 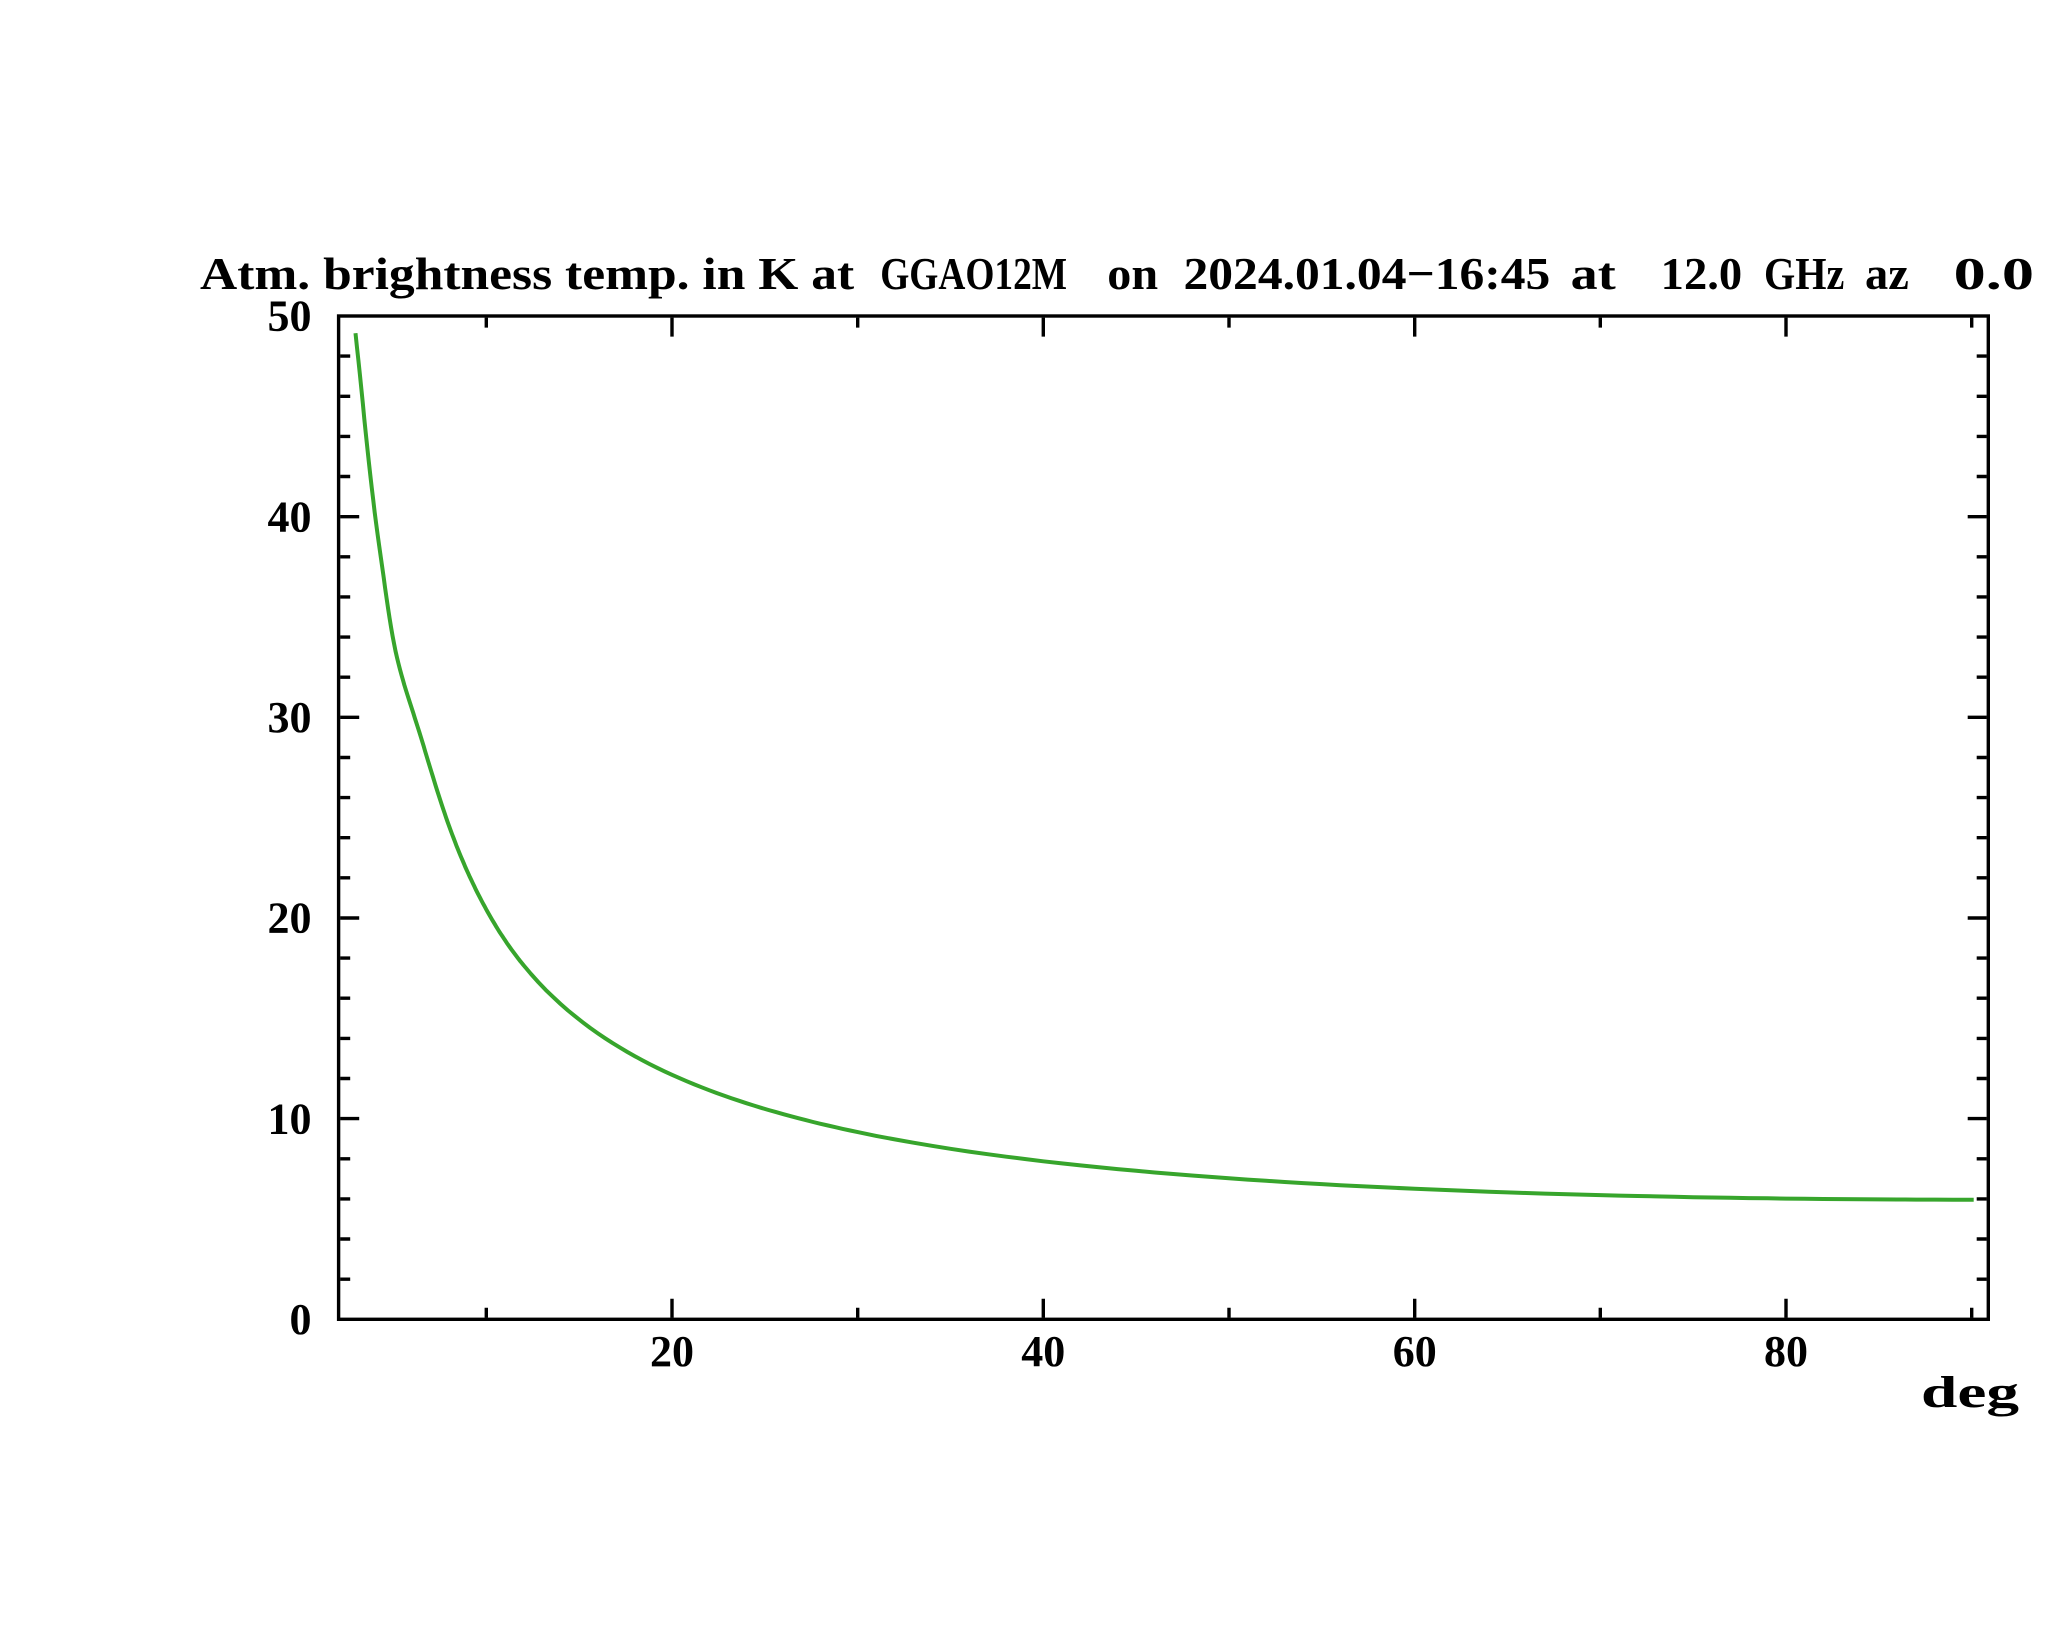 What do you see at coordinates (1415, 1351) in the screenshot?
I see `svg-text: 60` at bounding box center [1415, 1351].